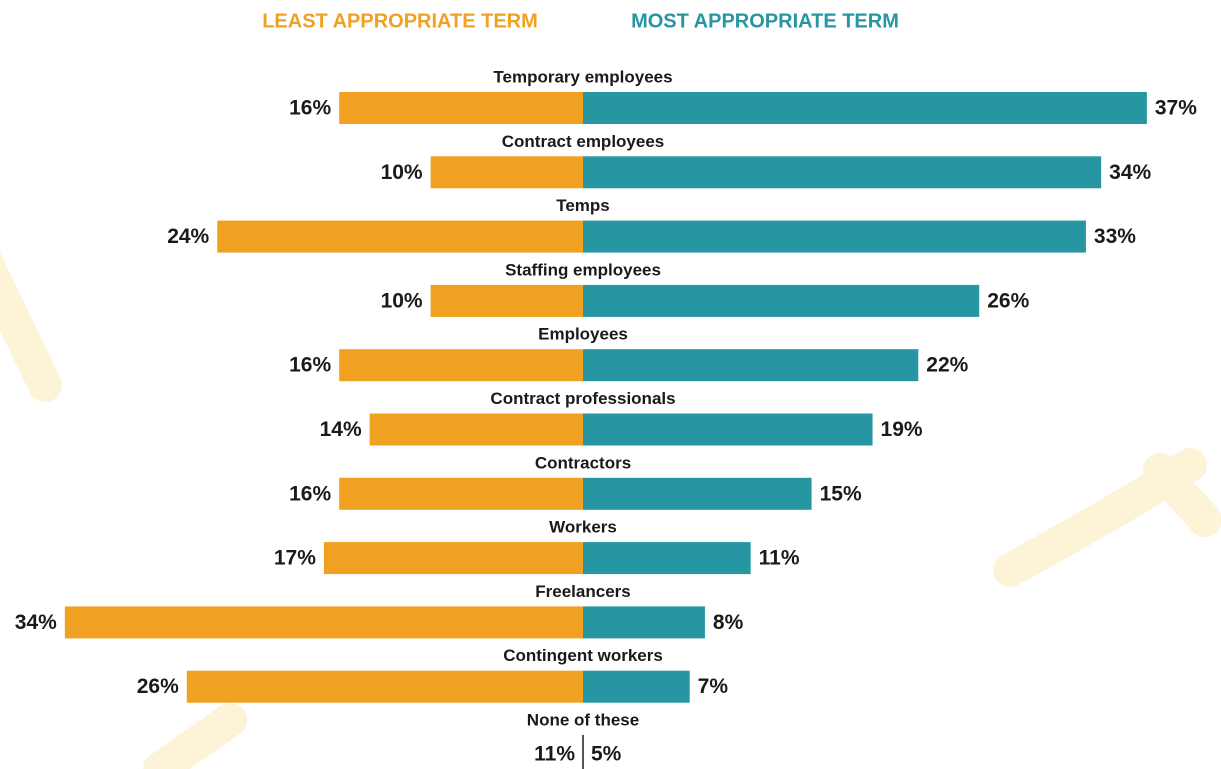 This screenshot has width=1221, height=769. What do you see at coordinates (188, 236) in the screenshot?
I see `value-label: 24%` at bounding box center [188, 236].